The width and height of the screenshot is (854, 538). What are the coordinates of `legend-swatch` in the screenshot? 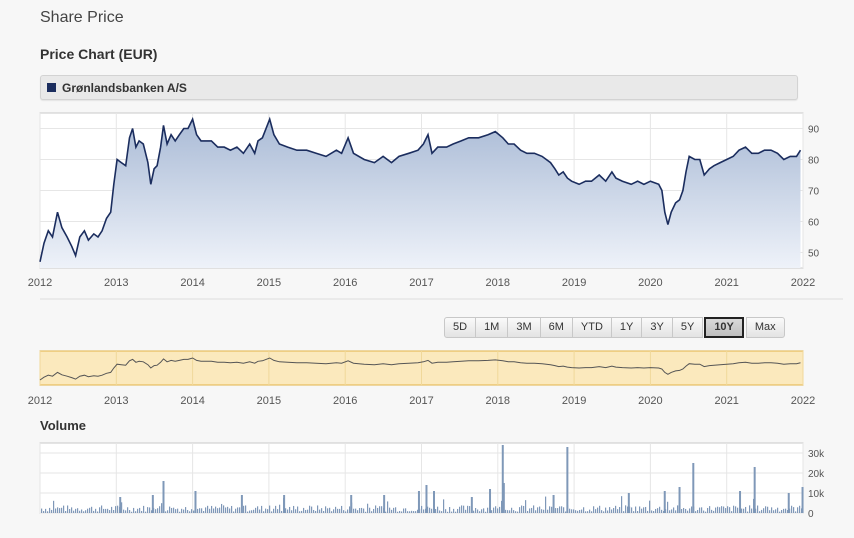 It's located at (51, 87).